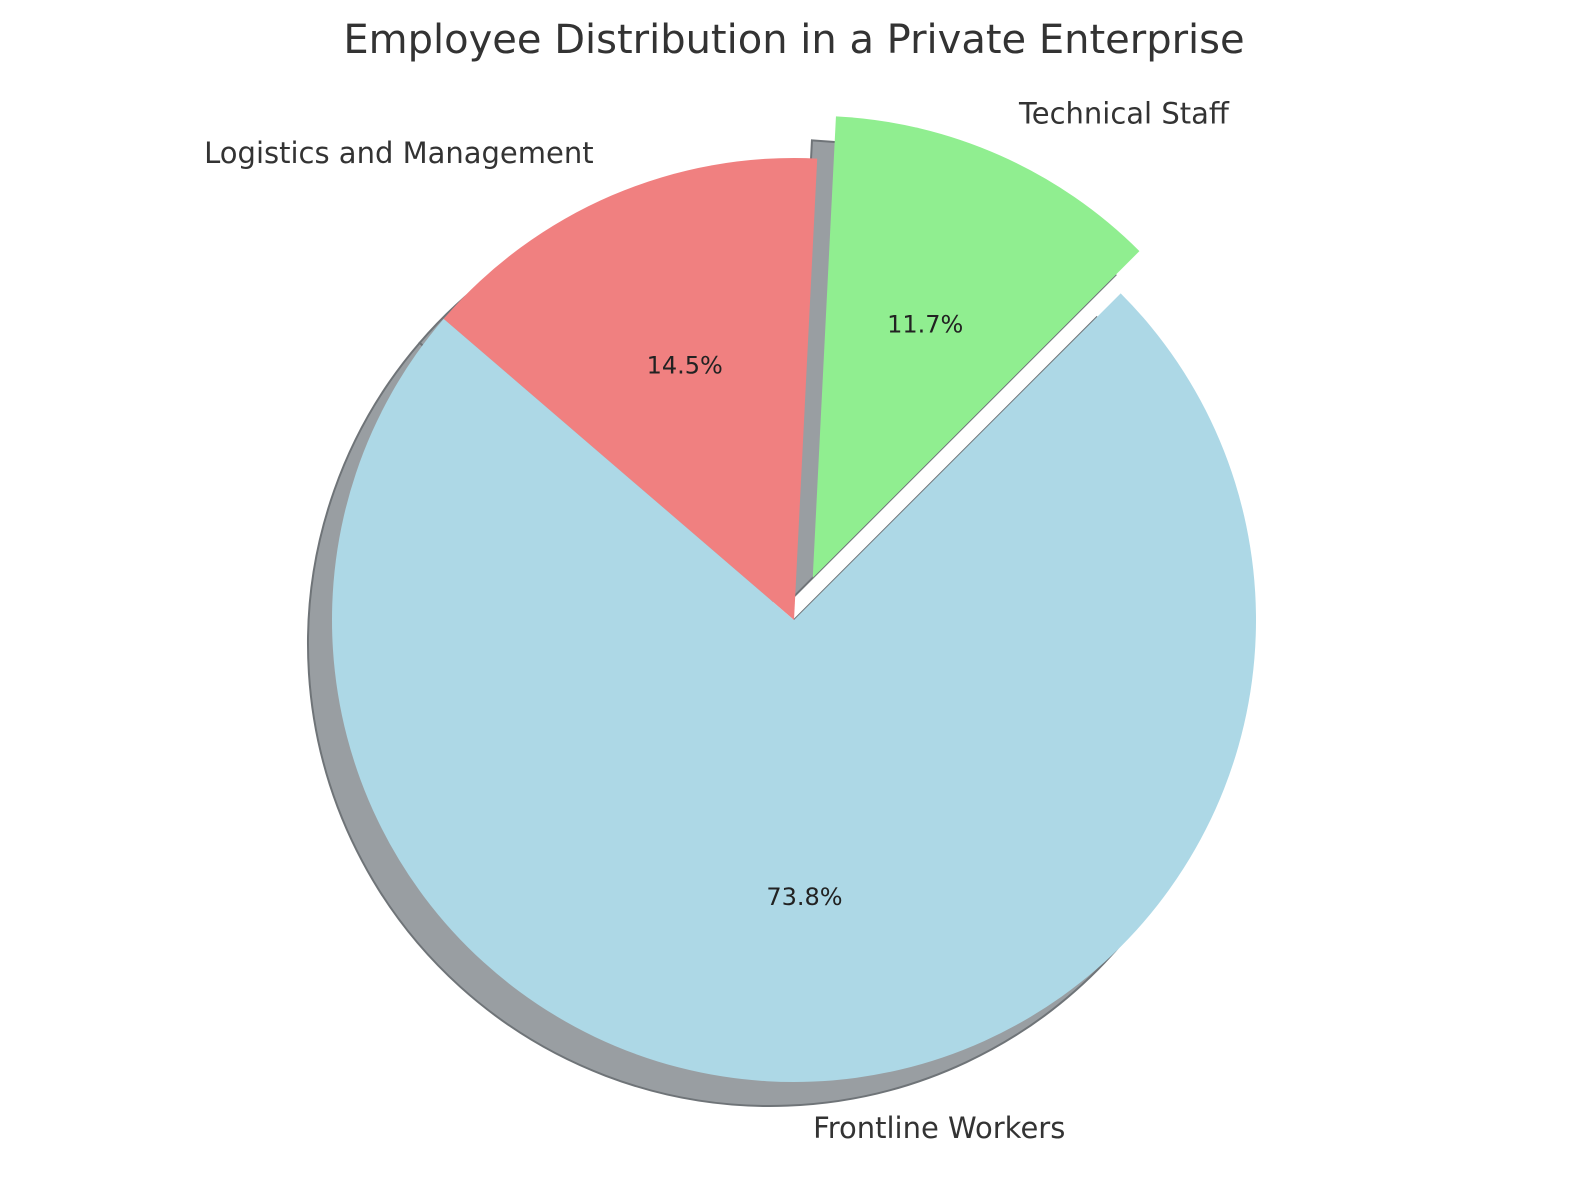  Describe the element at coordinates (630, 389) in the screenshot. I see `pie-slice-logistics-and-management` at that location.